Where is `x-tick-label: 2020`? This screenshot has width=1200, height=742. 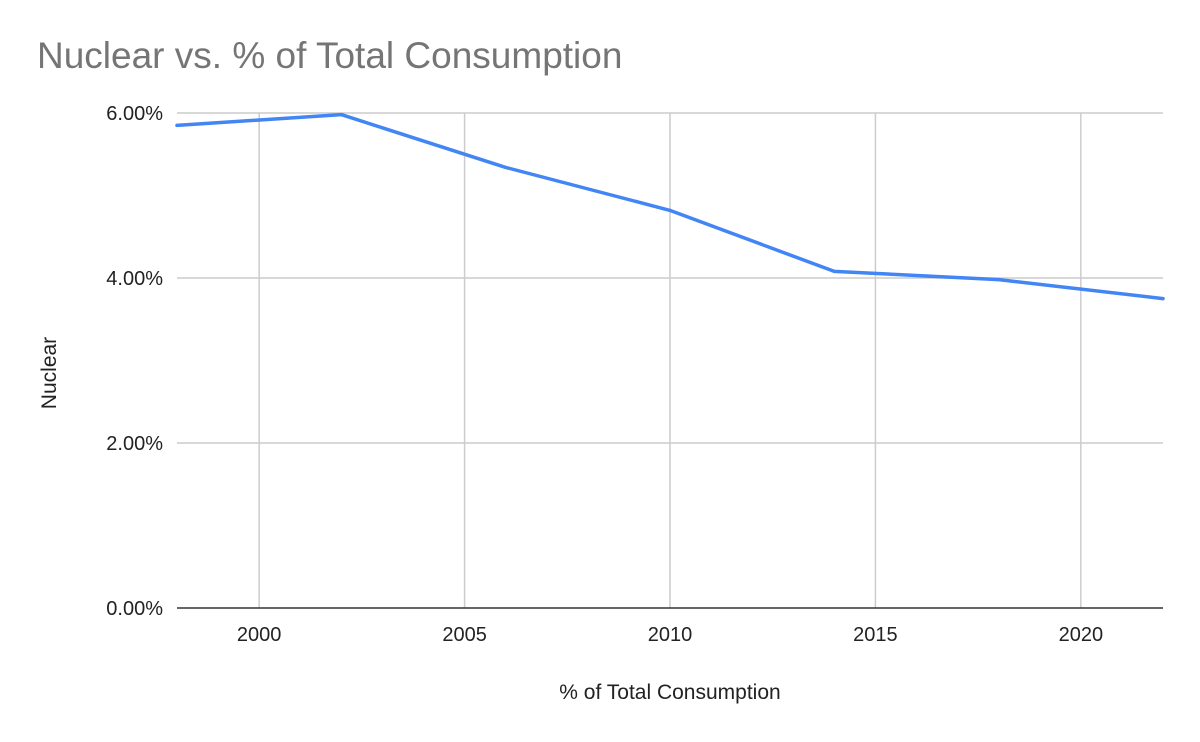
x-tick-label: 2020 is located at coordinates (1081, 635).